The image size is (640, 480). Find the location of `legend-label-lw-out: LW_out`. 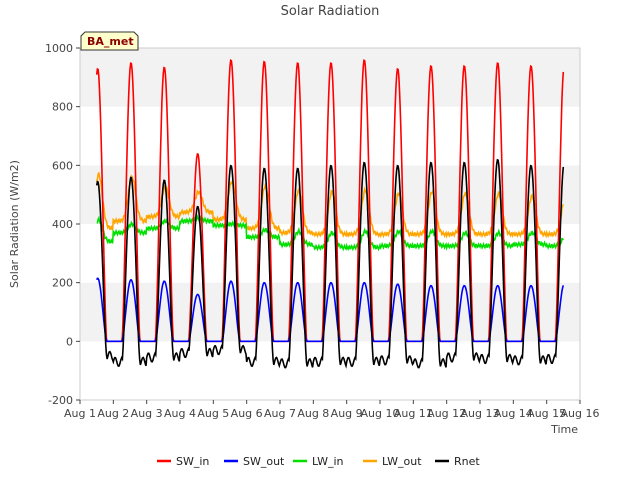

legend-label-lw-out: LW_out is located at coordinates (402, 461).